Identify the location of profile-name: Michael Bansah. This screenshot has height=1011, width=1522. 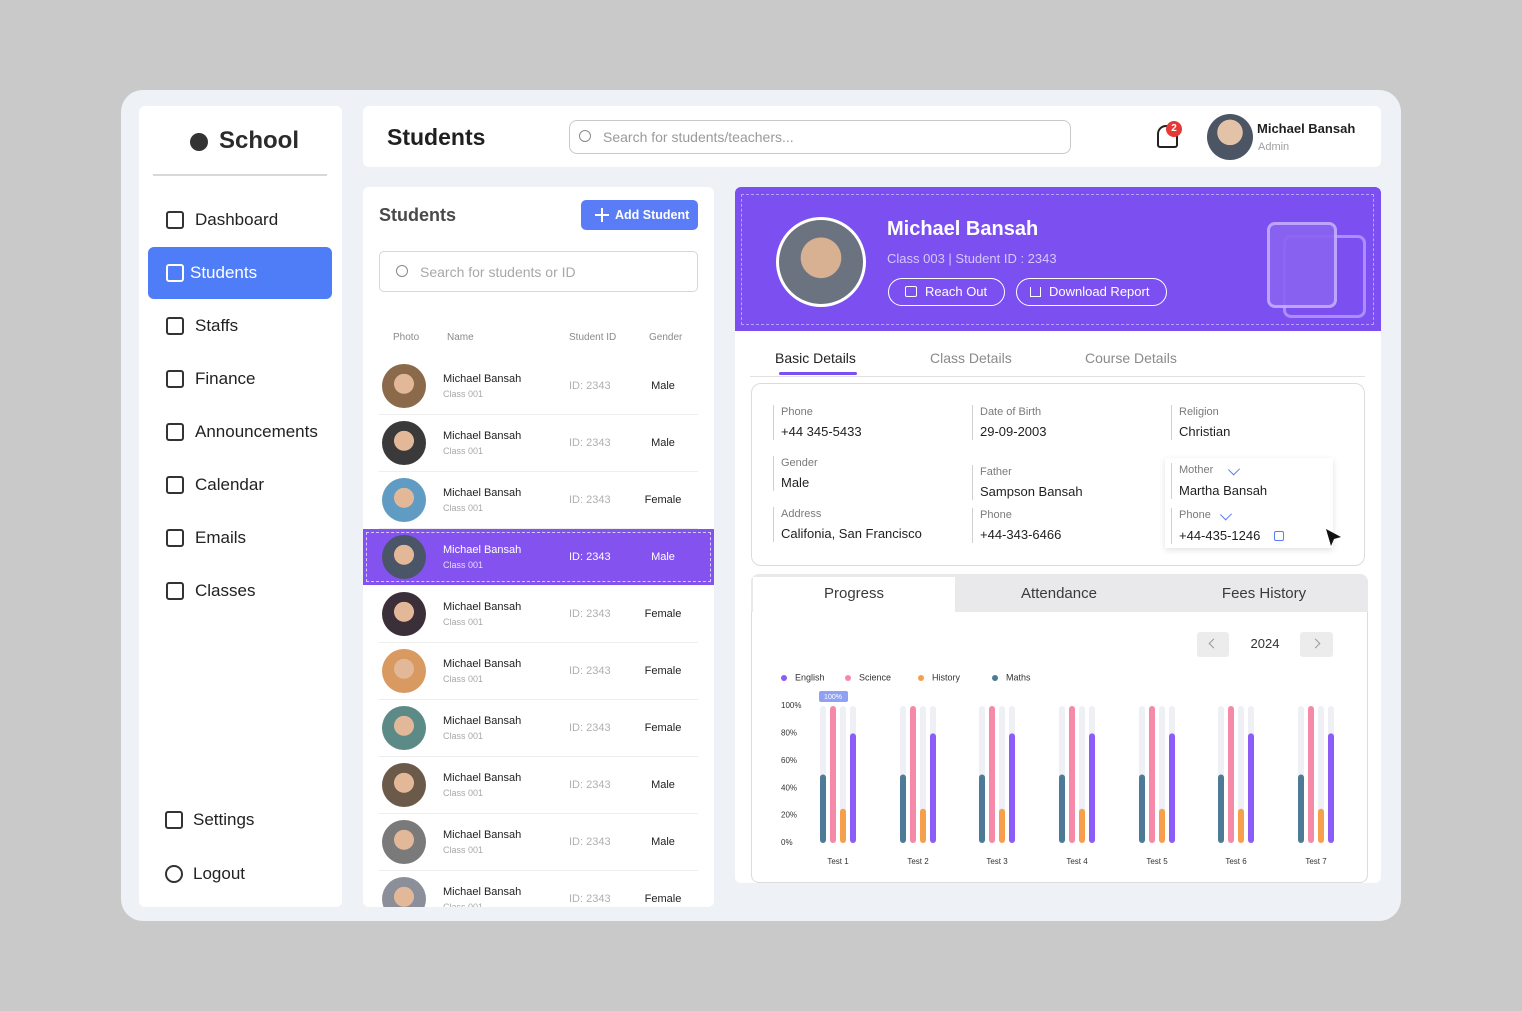
(963, 229).